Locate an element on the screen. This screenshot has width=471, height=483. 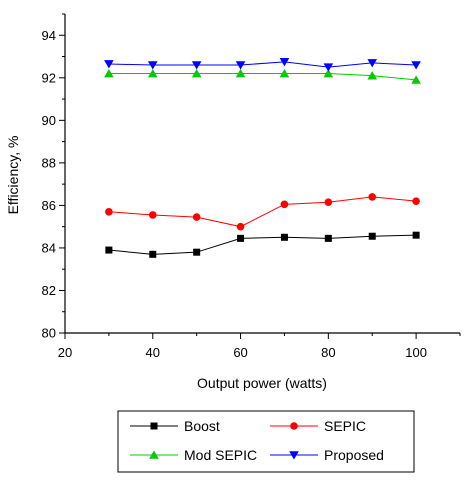
x-tick-label: 100 is located at coordinates (416, 352).